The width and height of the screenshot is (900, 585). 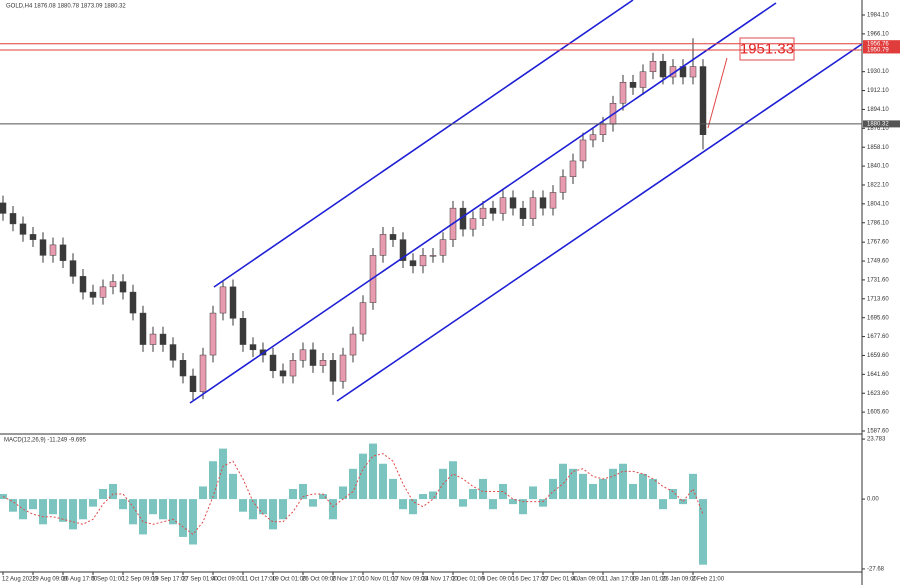 I want to click on x-tick-label: 26 Jan 09:00, so click(x=679, y=580).